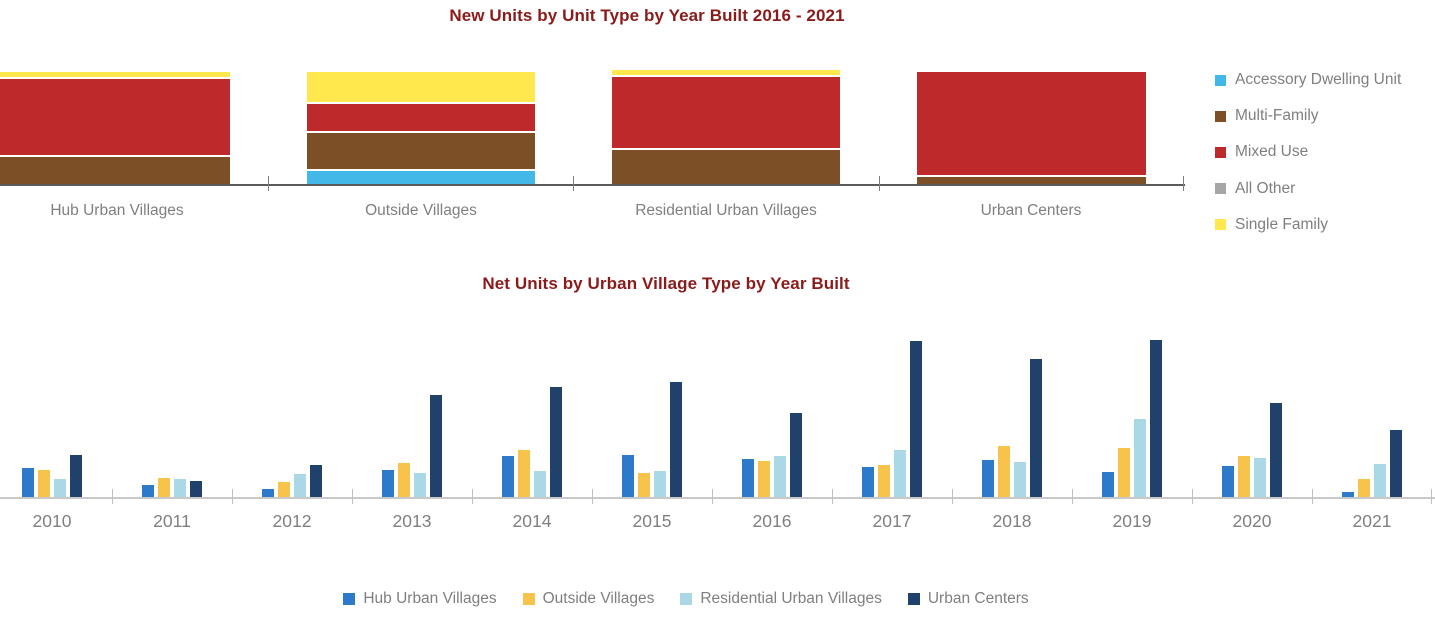 This screenshot has width=1435, height=630. Describe the element at coordinates (1372, 521) in the screenshot. I see `year-label: 2021` at that location.